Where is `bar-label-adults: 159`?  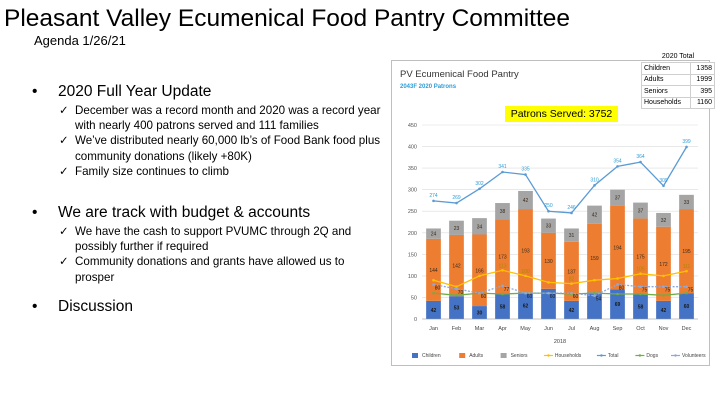 bar-label-adults: 159 is located at coordinates (594, 259).